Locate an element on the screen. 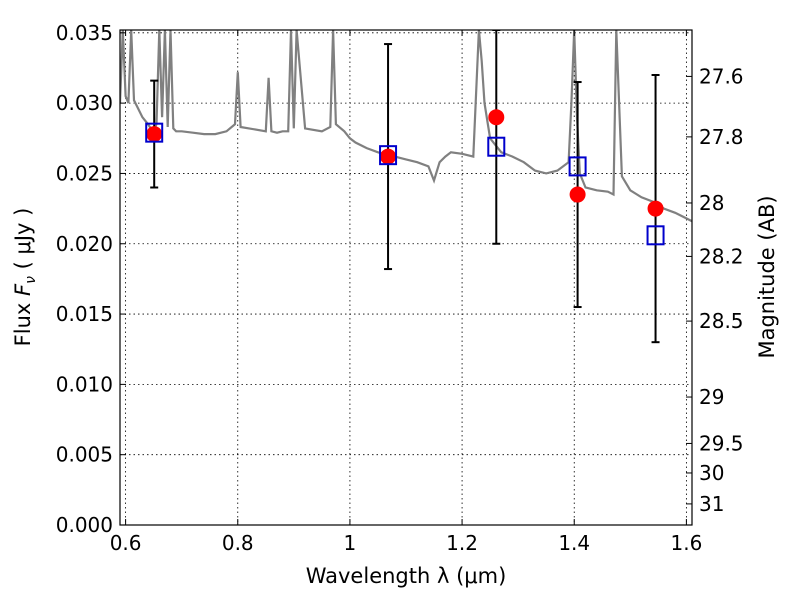  x-axis-label: Wavelength λ (μm) is located at coordinates (406, 576).